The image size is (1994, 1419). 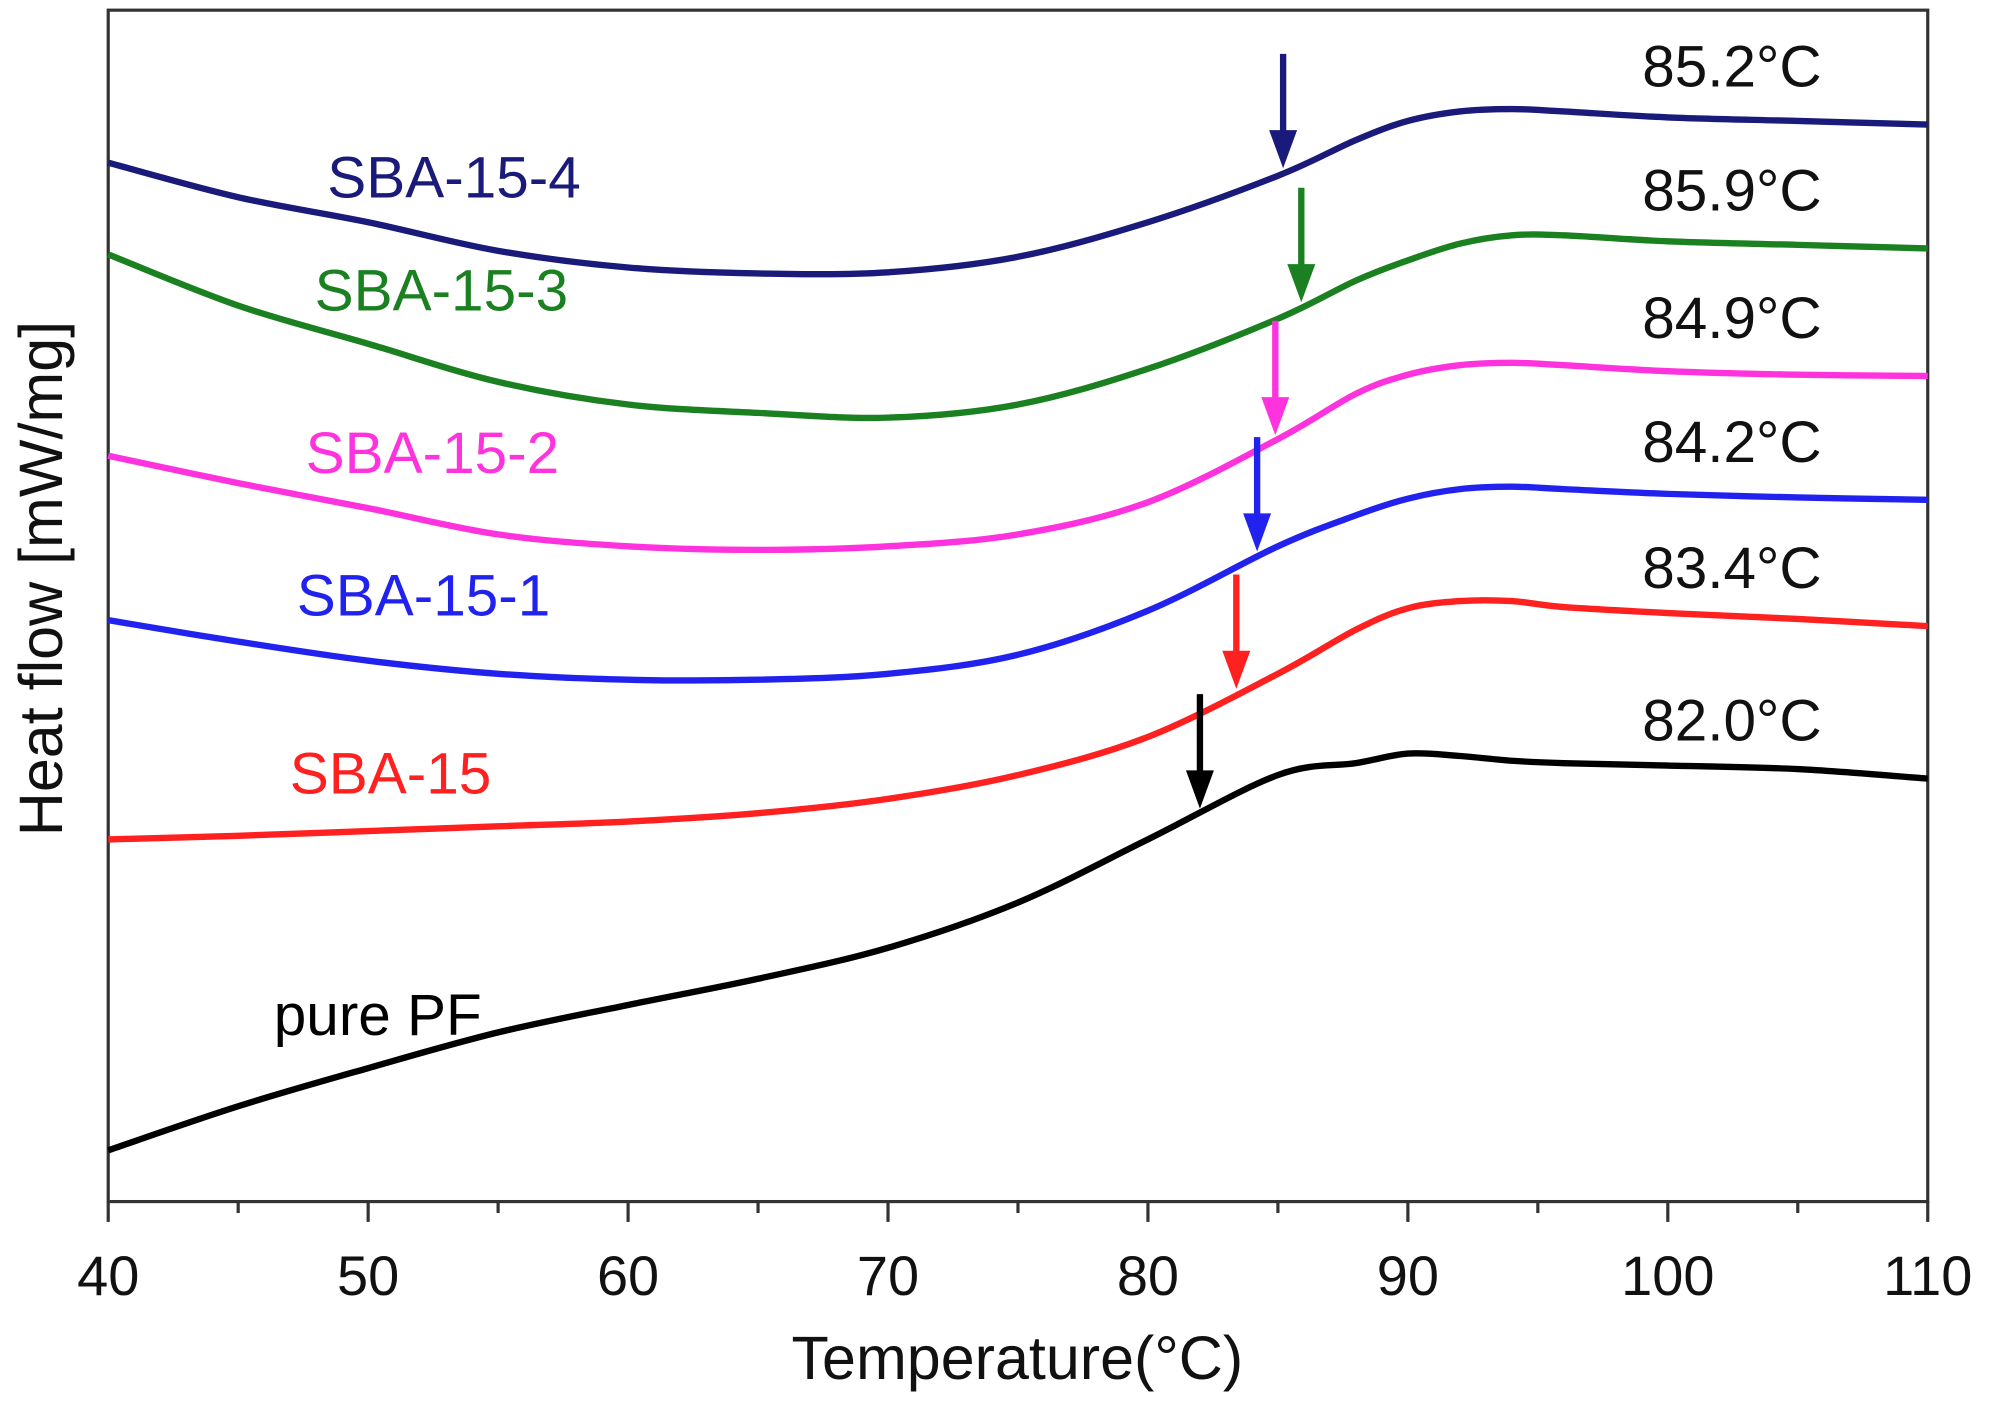 I want to click on x-tick-label: 60, so click(x=628, y=1275).